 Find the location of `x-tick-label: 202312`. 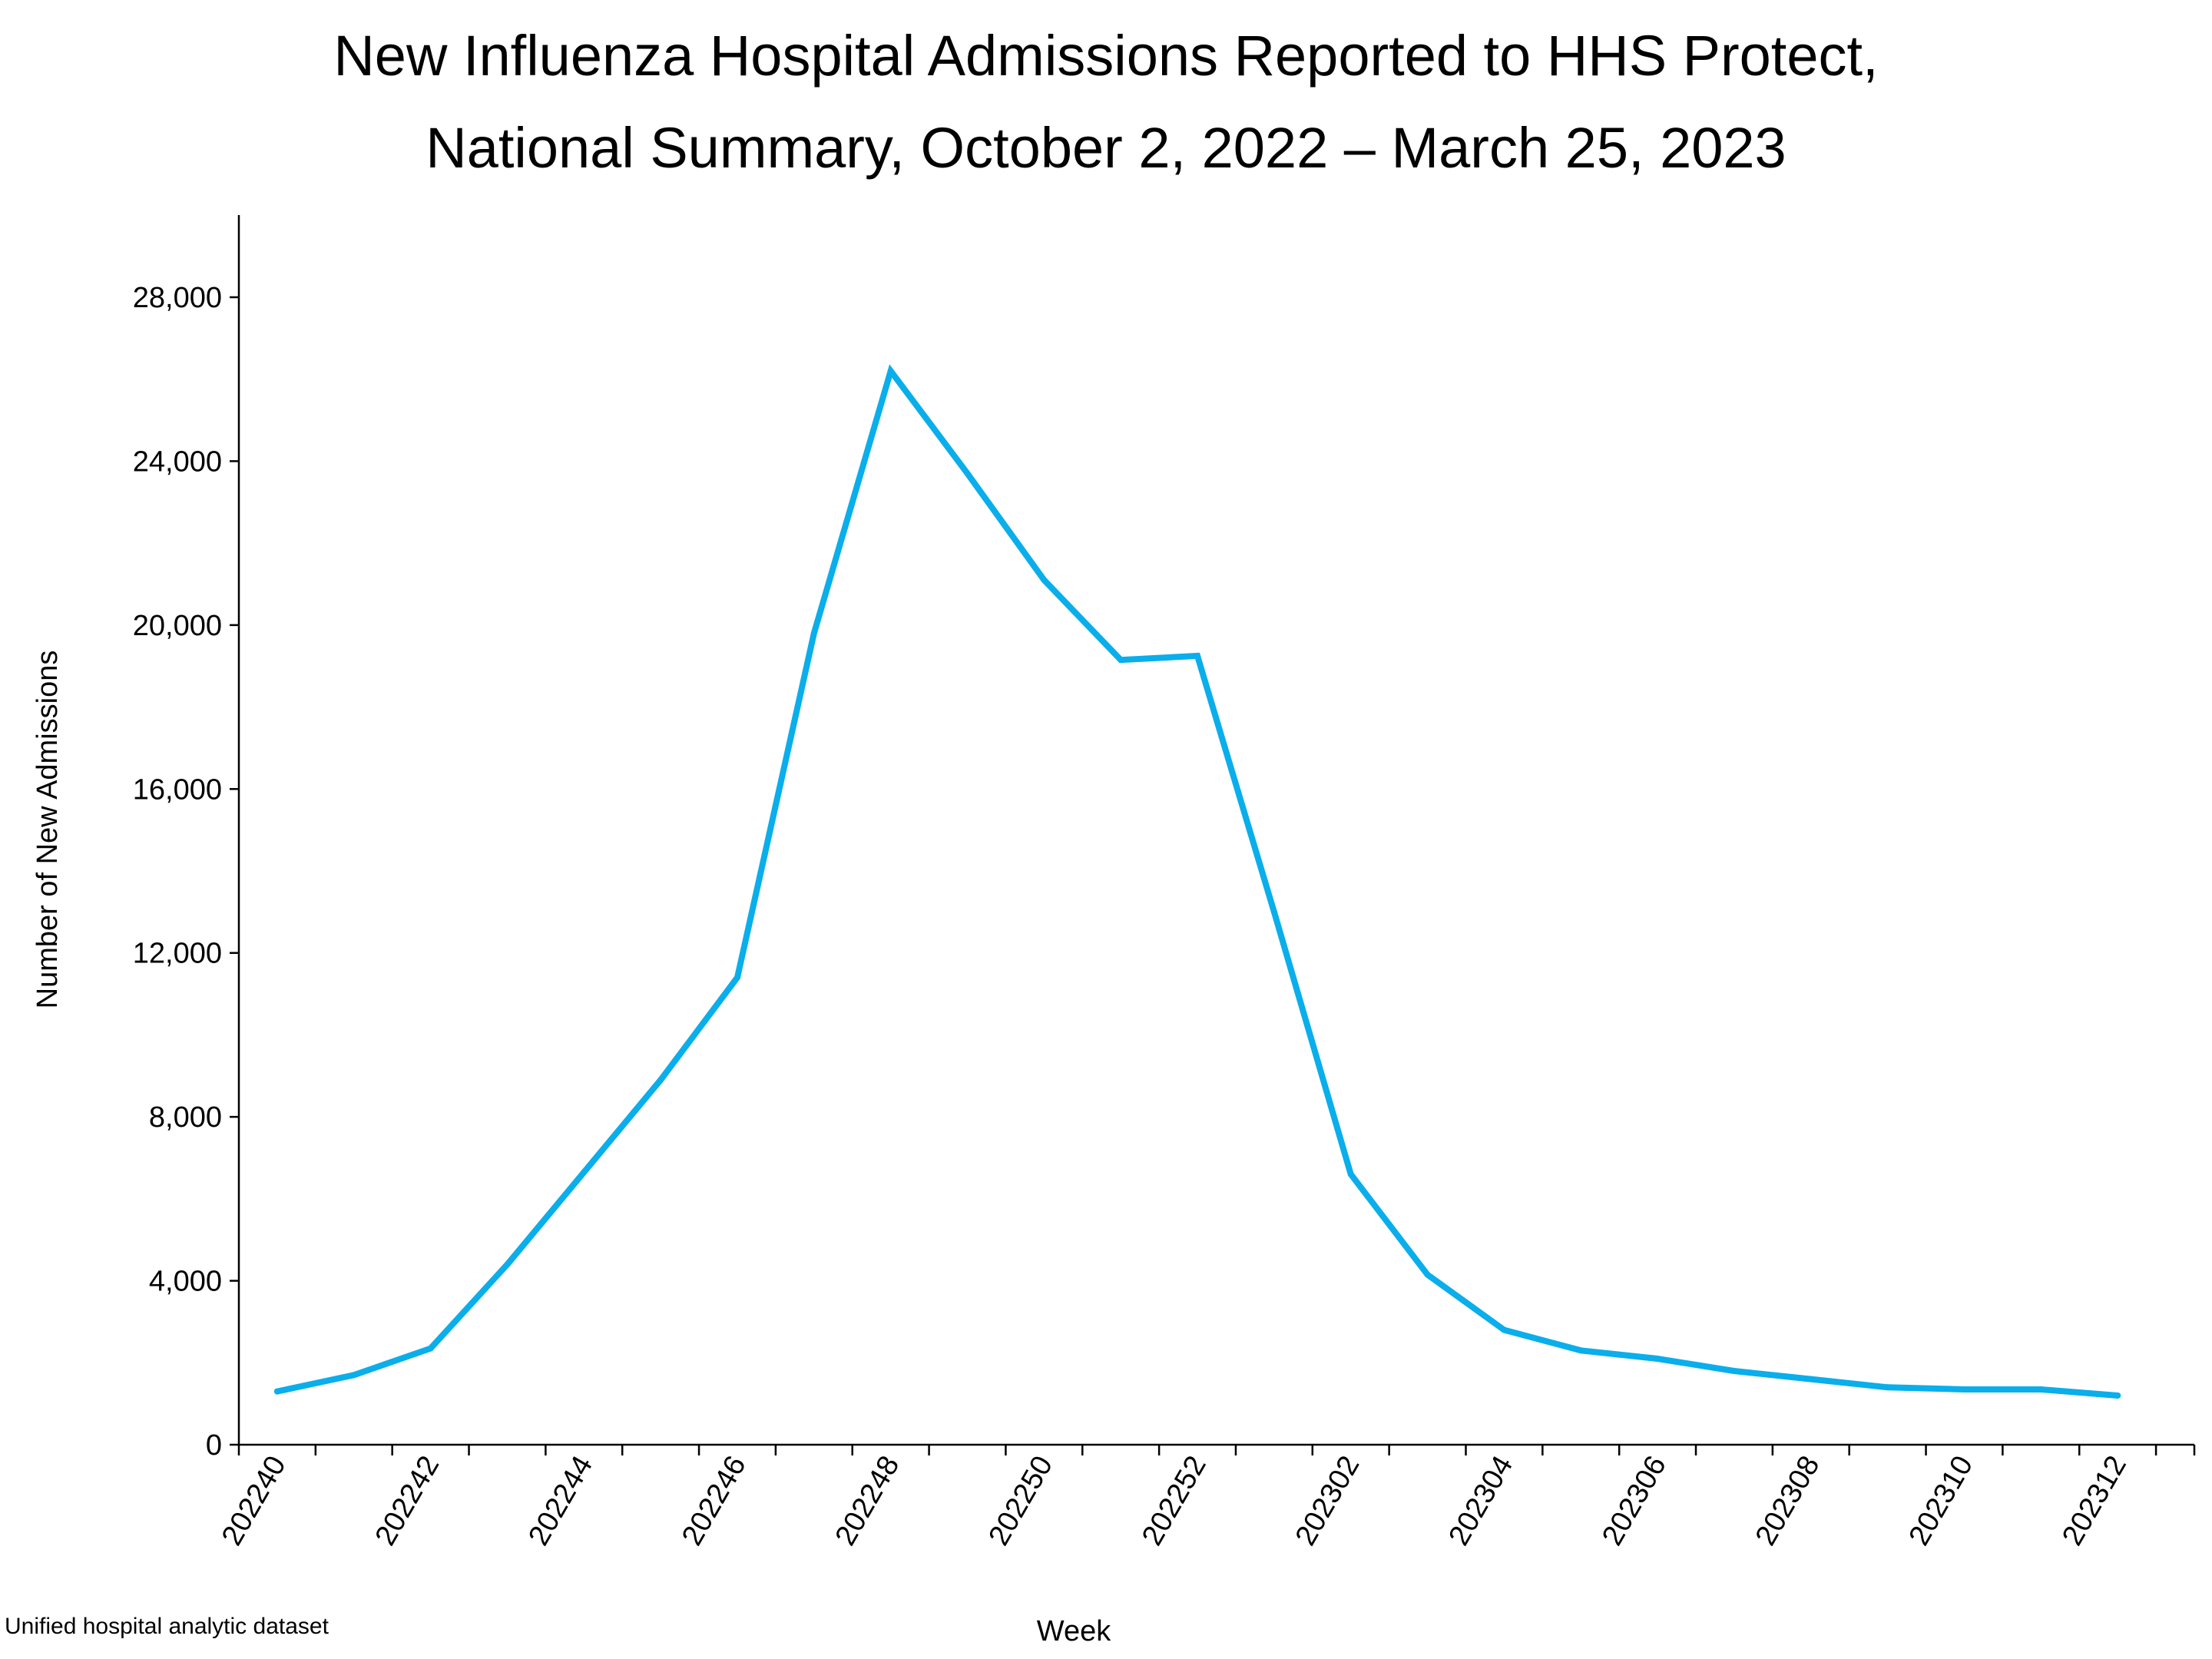

x-tick-label: 202312 is located at coordinates (2094, 1501).